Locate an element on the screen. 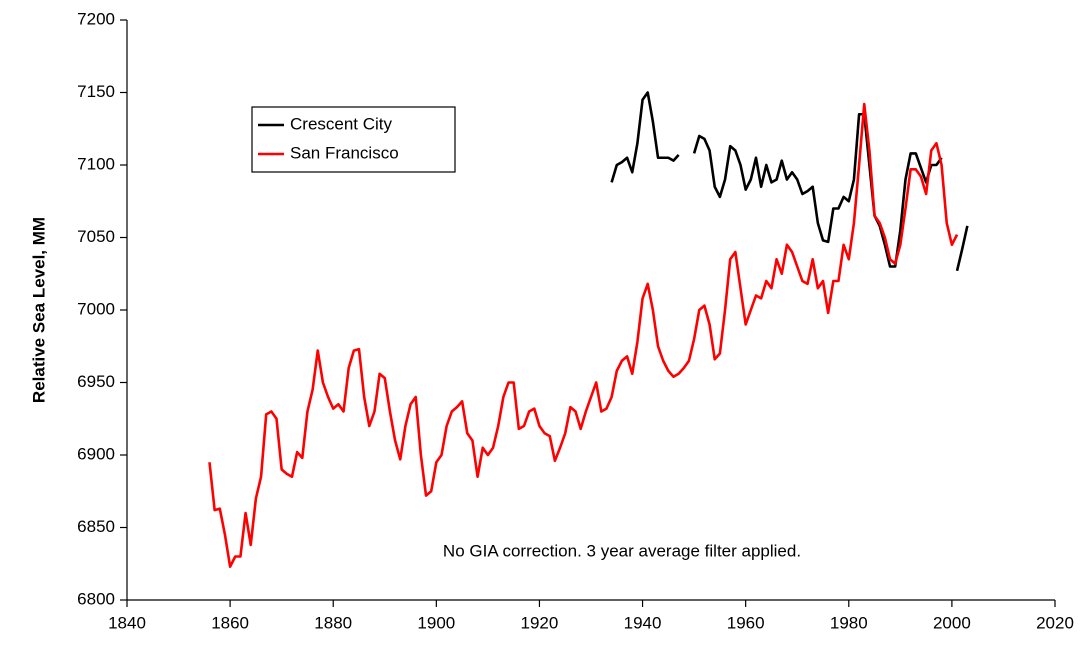 Image resolution: width=1088 pixels, height=654 pixels. x-tick-label: 1860 is located at coordinates (230, 622).